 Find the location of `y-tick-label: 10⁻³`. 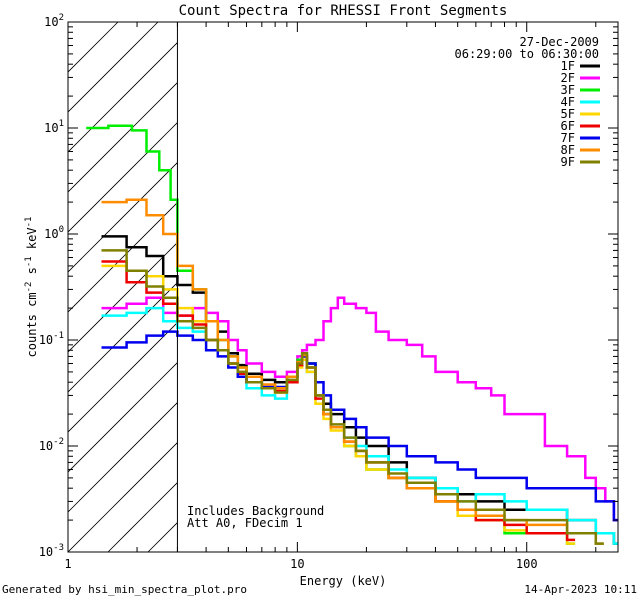

y-tick-label: 10⁻³ is located at coordinates (51, 551).